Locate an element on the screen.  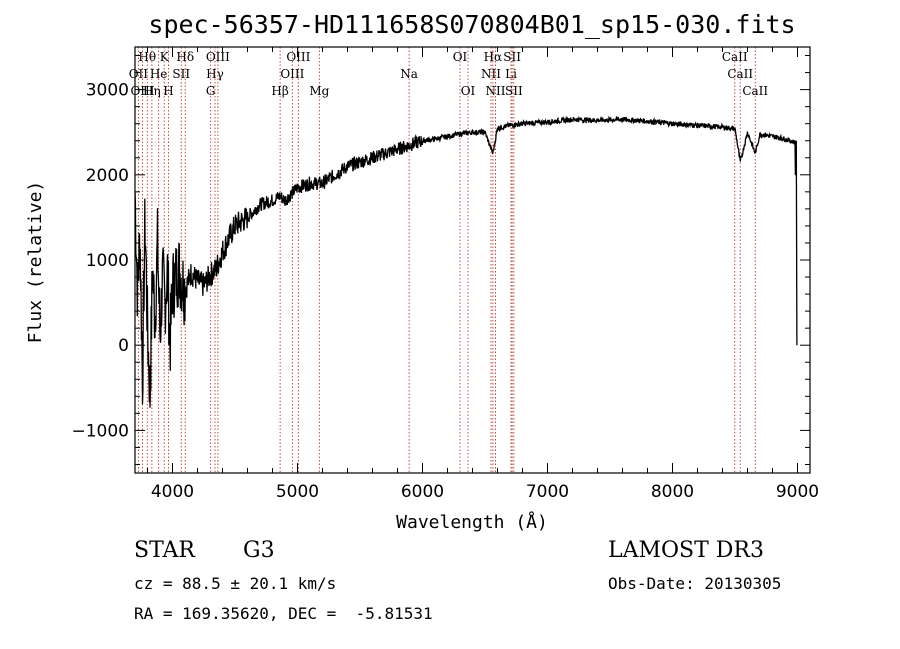
emission-line-label: Na is located at coordinates (409, 74).